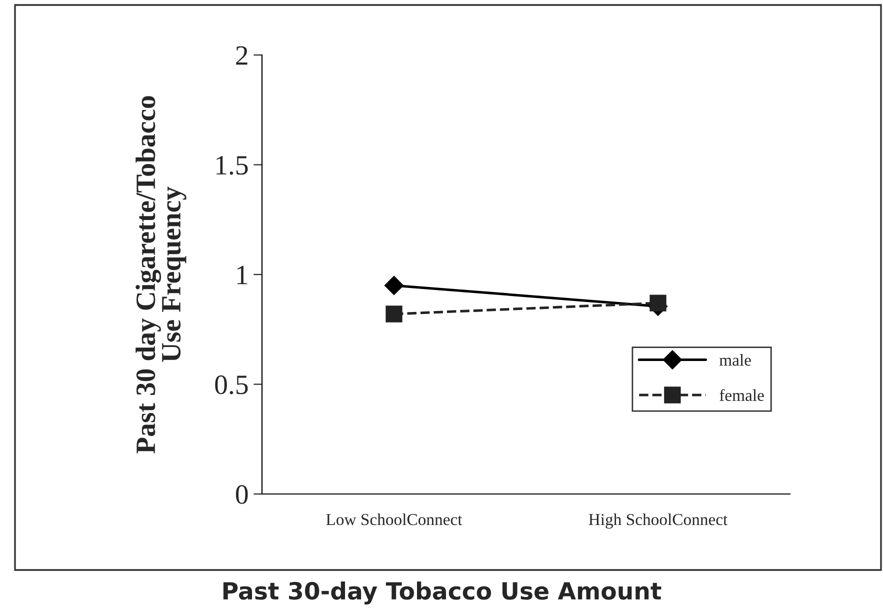 Image resolution: width=883 pixels, height=611 pixels. What do you see at coordinates (231, 384) in the screenshot?
I see `y-tick-label: 0.5` at bounding box center [231, 384].